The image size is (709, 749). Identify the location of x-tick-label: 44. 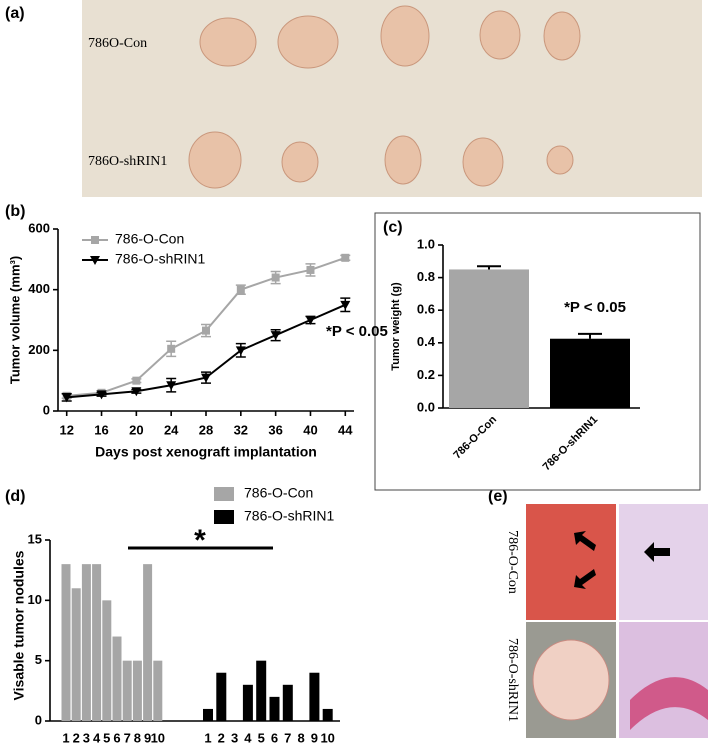
(345, 429).